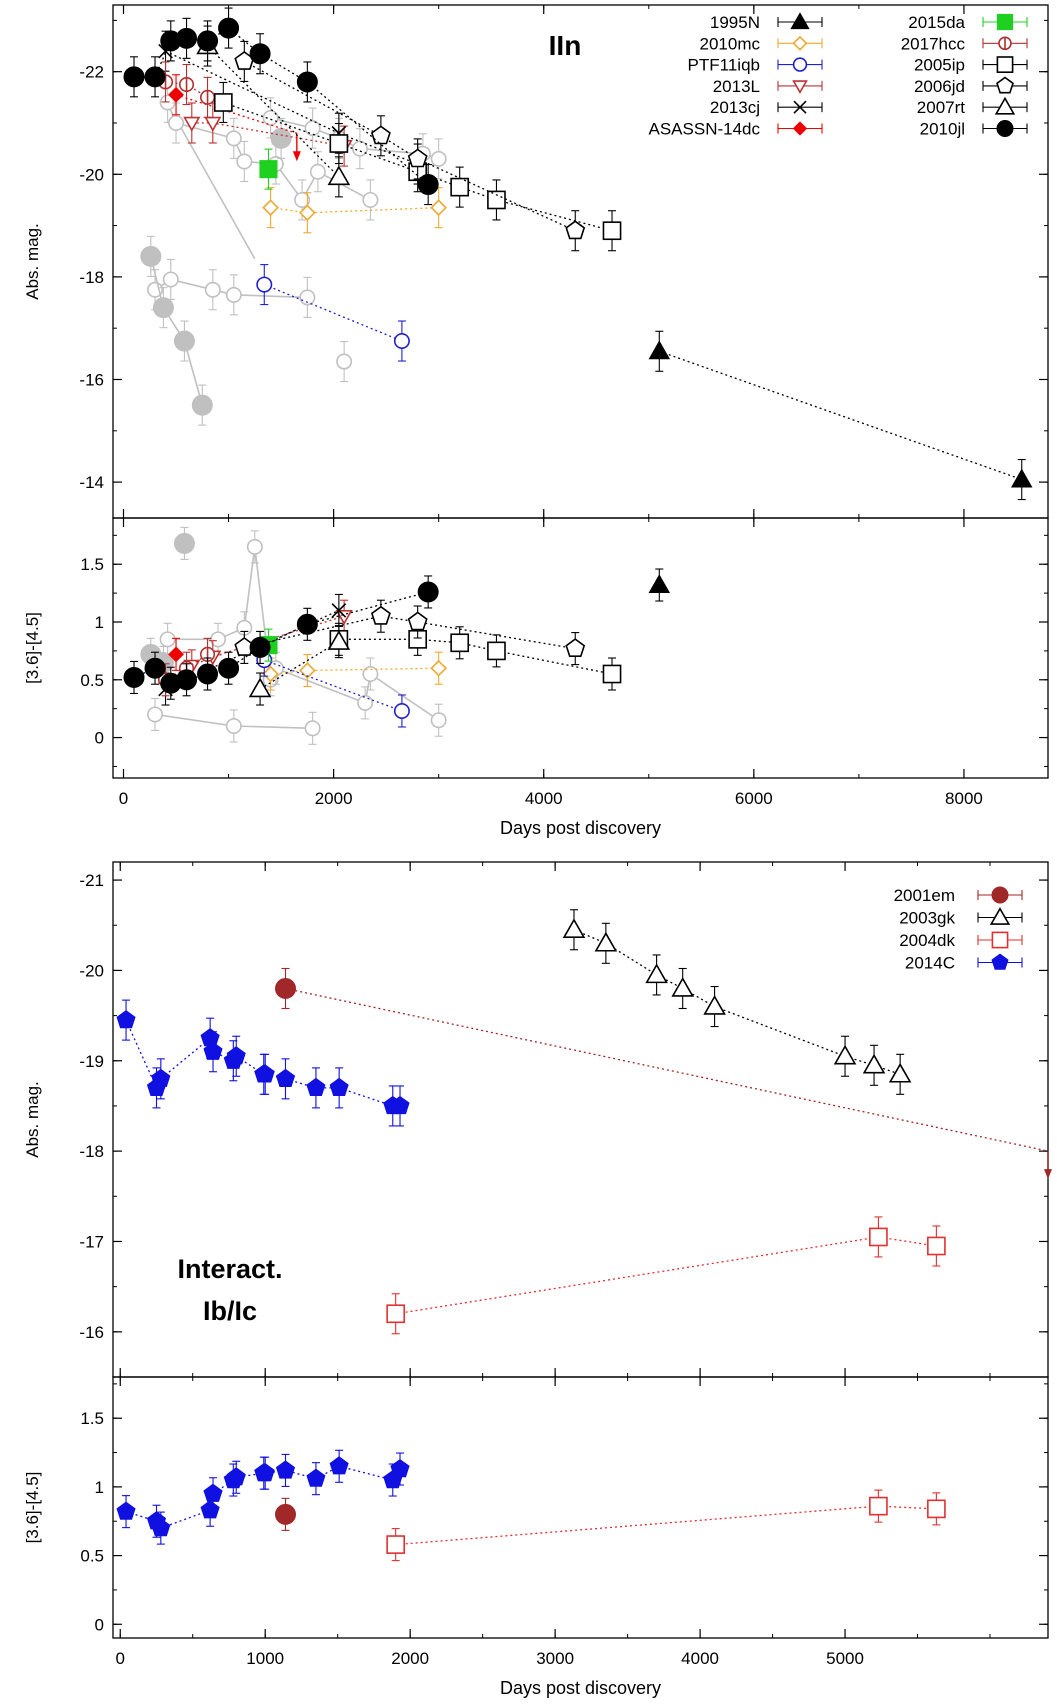 The image size is (1057, 1705). Describe the element at coordinates (91, 1061) in the screenshot. I see `y-tick-label: -19` at that location.